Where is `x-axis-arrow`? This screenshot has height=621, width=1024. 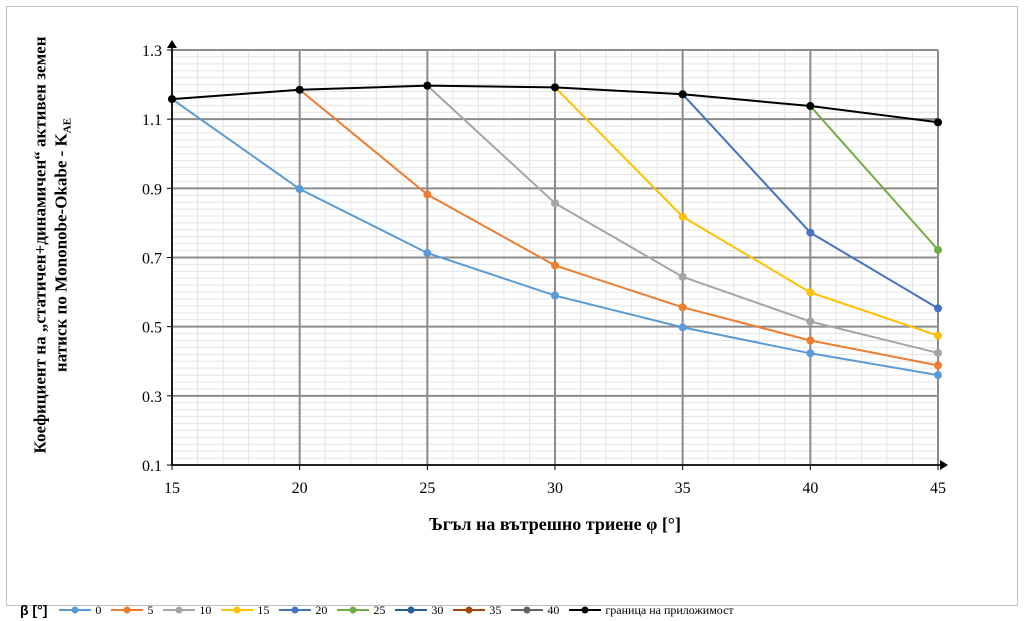 x-axis-arrow is located at coordinates (944, 465).